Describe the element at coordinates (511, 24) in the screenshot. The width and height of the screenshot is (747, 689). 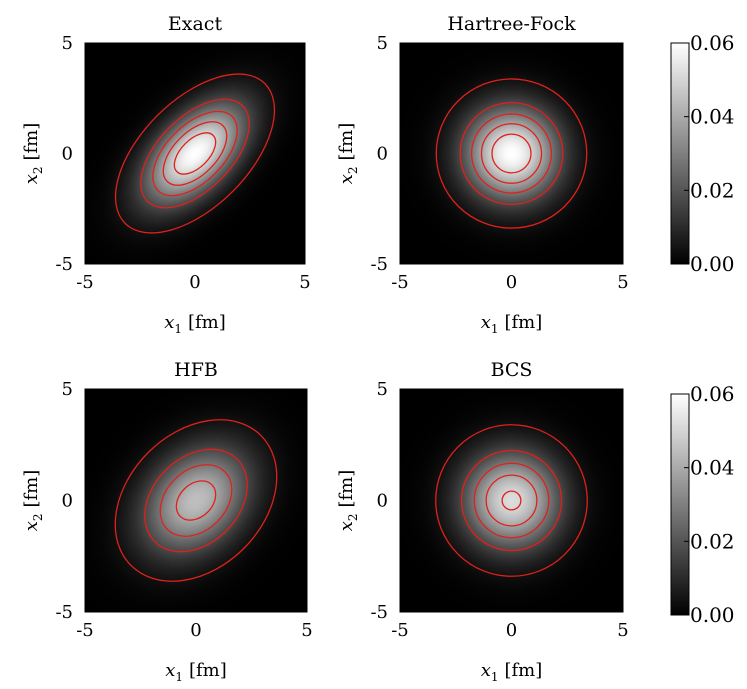
I see `panel-title: Hartree-Fock` at that location.